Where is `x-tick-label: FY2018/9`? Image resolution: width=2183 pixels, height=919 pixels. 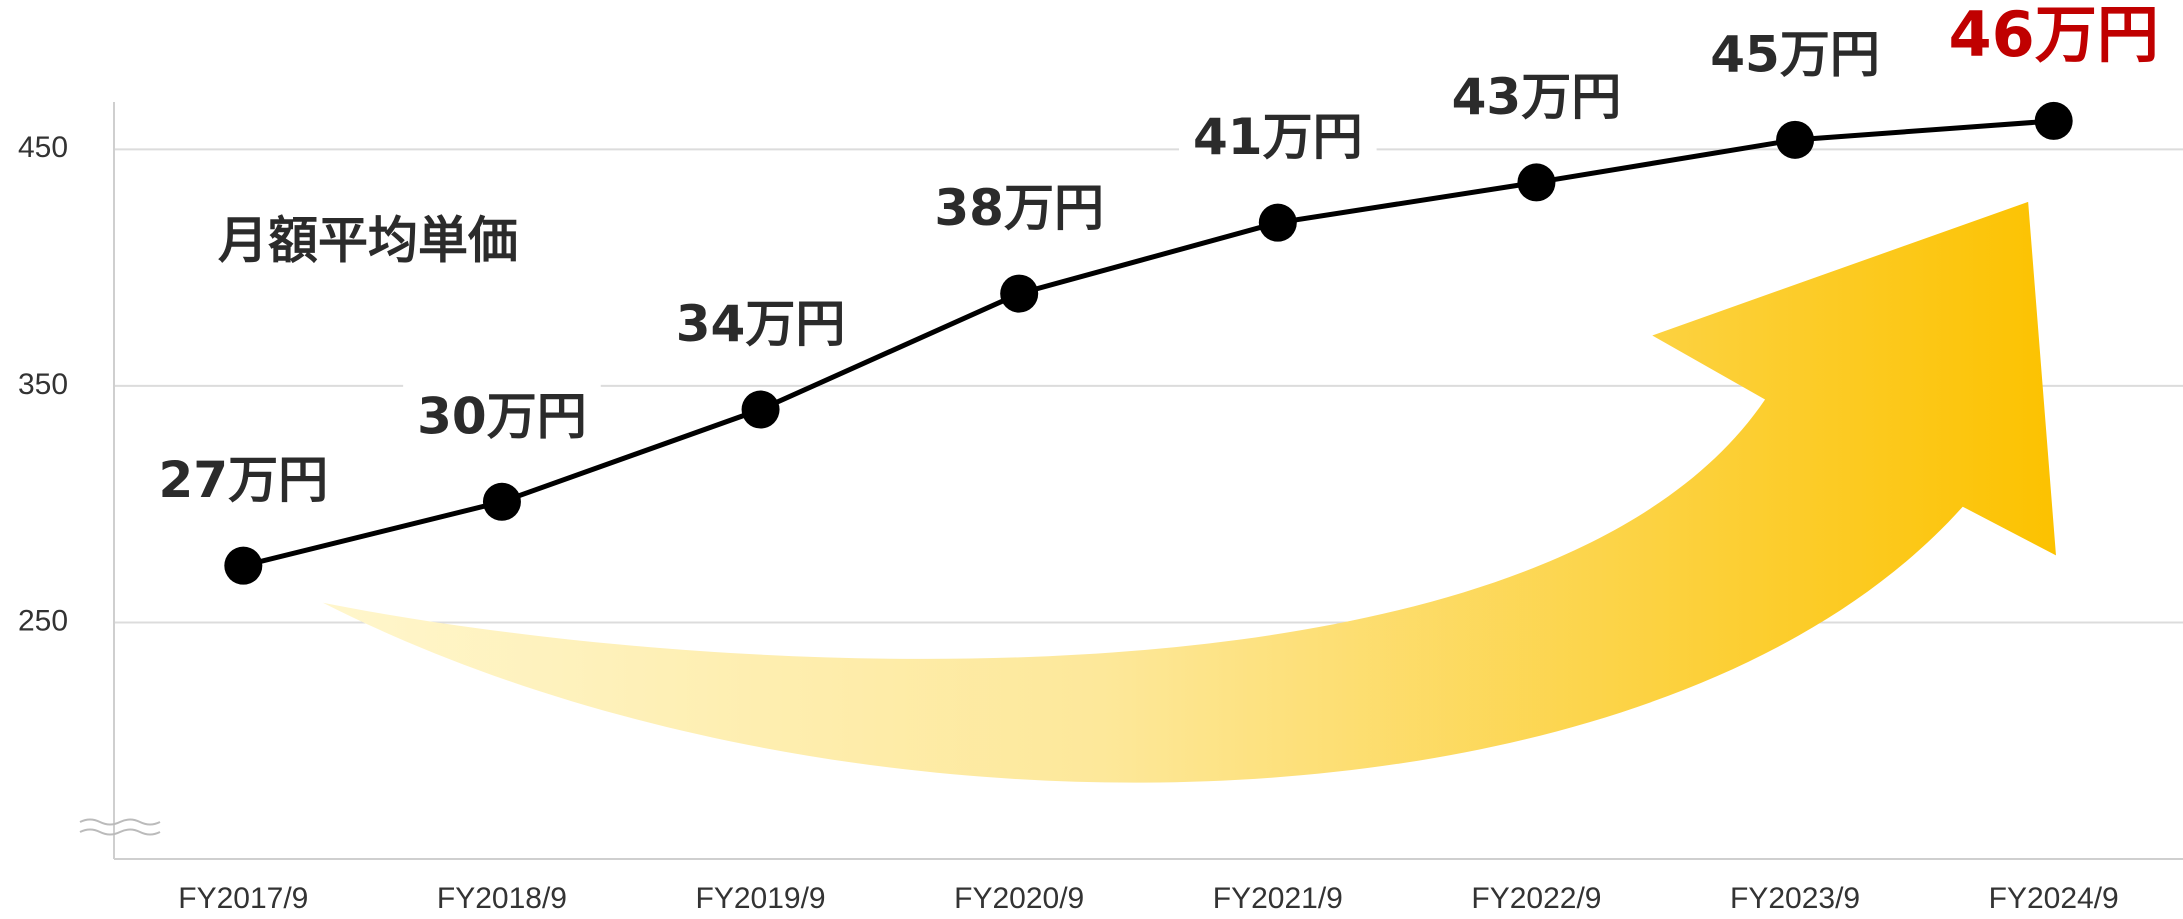
x-tick-label: FY2018/9 is located at coordinates (502, 898).